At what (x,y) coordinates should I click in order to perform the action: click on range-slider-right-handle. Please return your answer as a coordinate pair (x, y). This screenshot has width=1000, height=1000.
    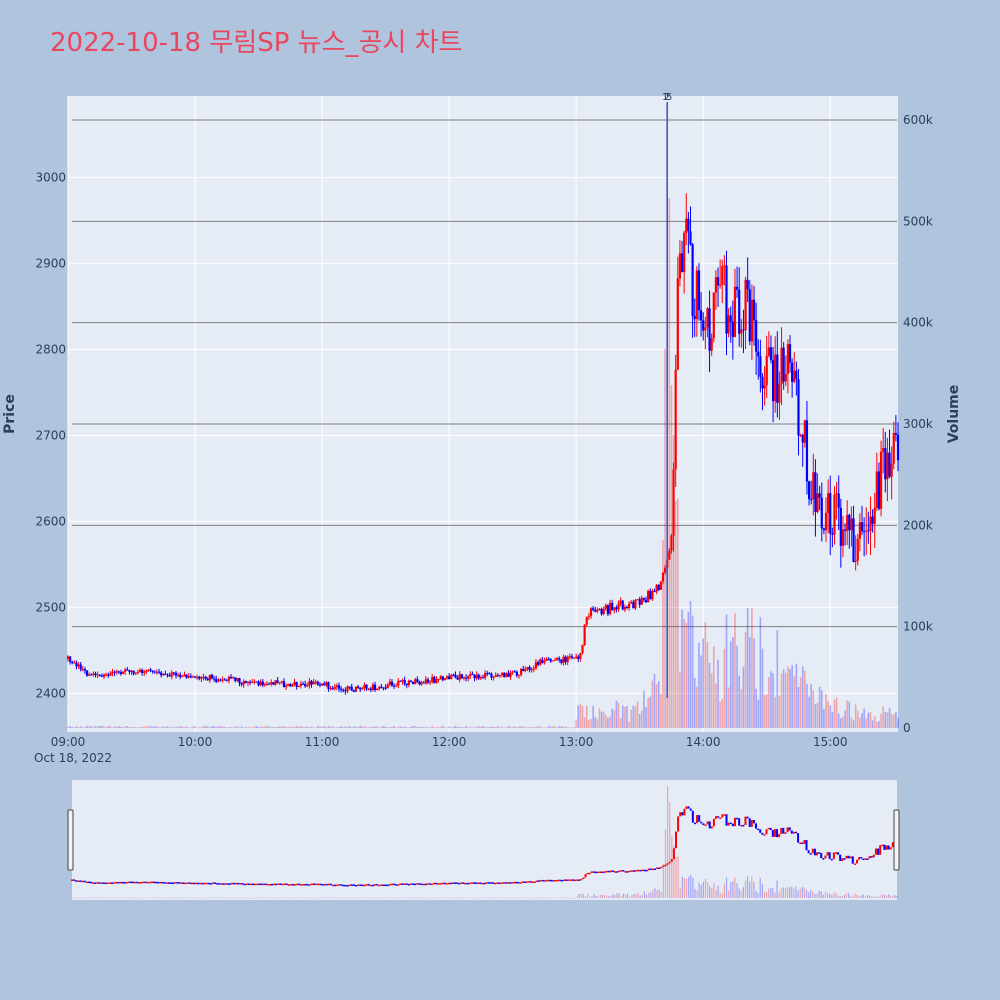
    Looking at the image, I should click on (896, 840).